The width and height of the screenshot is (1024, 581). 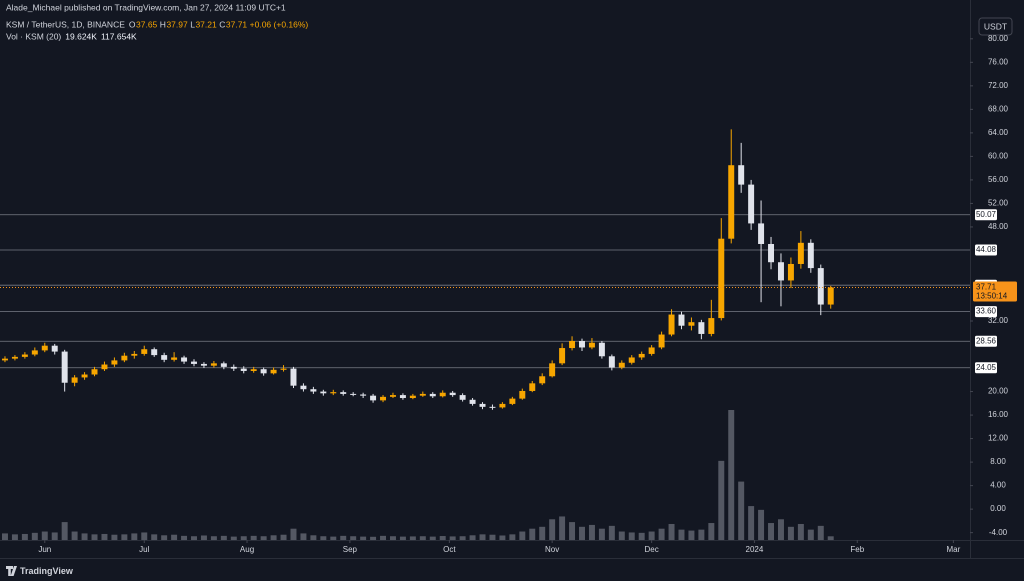 I want to click on y-tick-label: 16.00, so click(x=998, y=414).